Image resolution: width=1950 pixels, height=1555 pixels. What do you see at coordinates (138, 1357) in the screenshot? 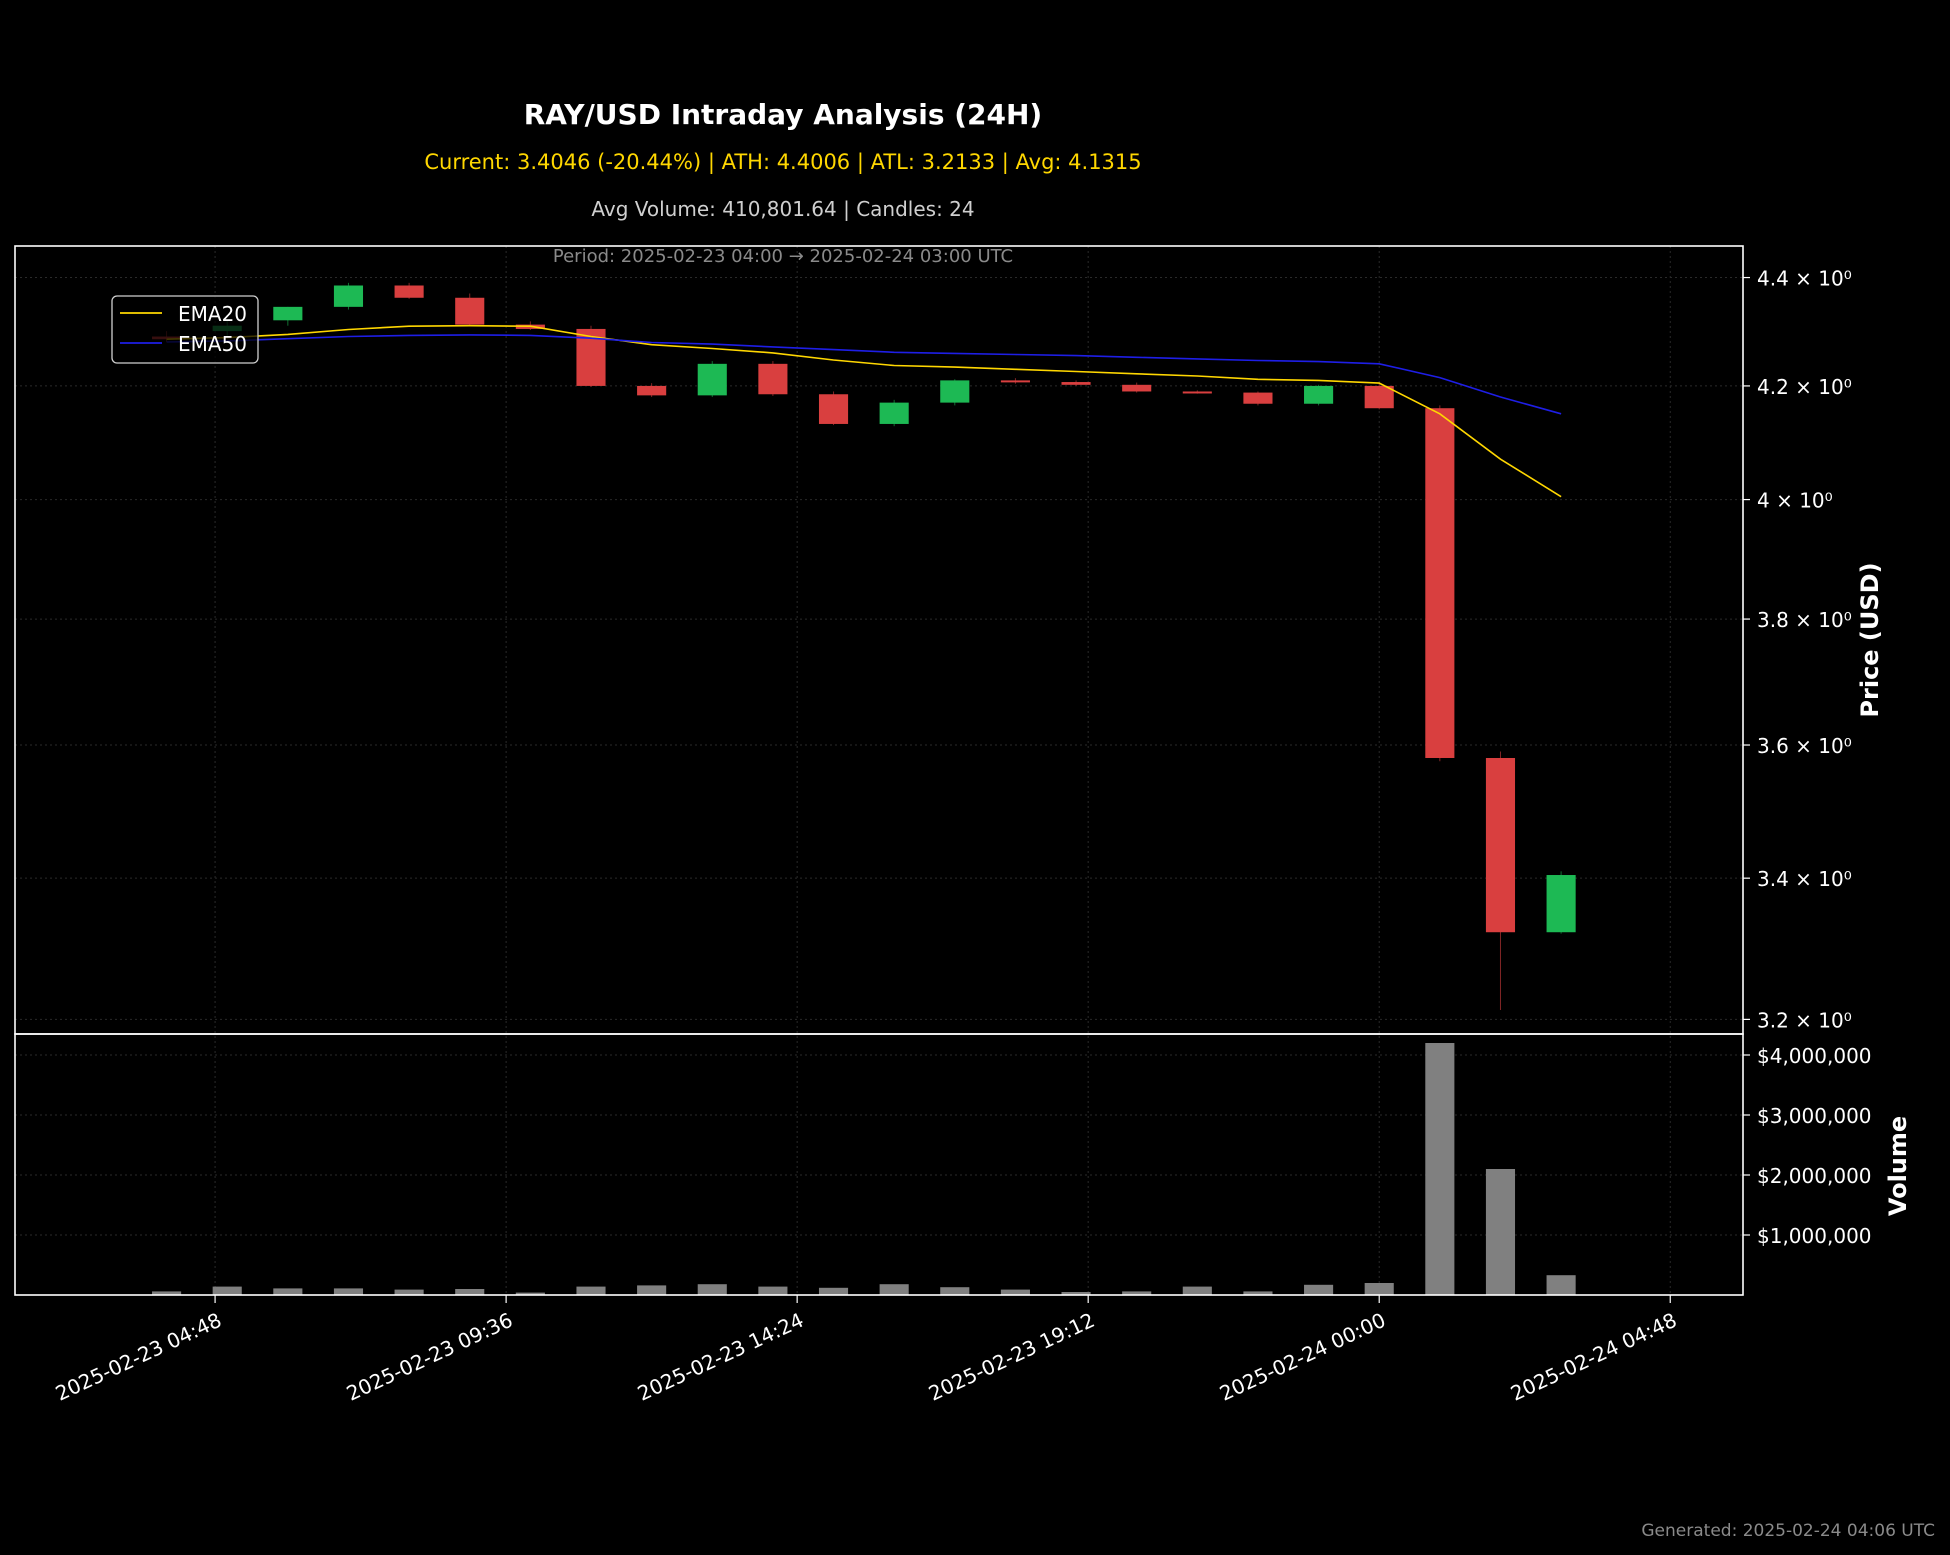
I see `time-tick-label: 2025-02-23 04:48` at bounding box center [138, 1357].